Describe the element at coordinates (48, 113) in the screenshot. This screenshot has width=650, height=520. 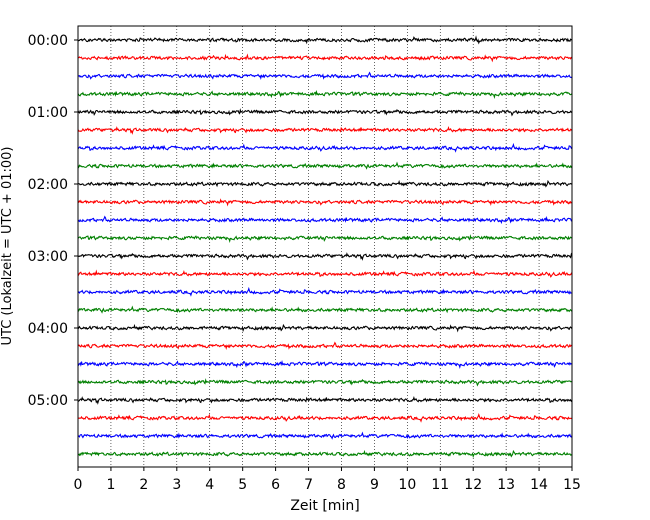
I see `y-tick-label: 01:00` at that location.